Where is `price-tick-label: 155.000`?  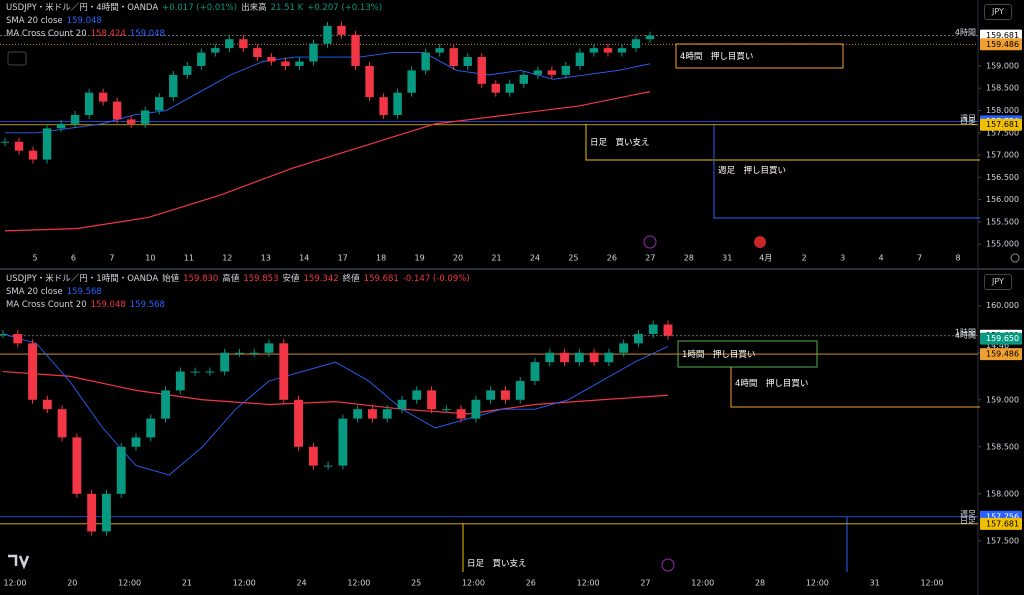 price-tick-label: 155.000 is located at coordinates (1002, 244).